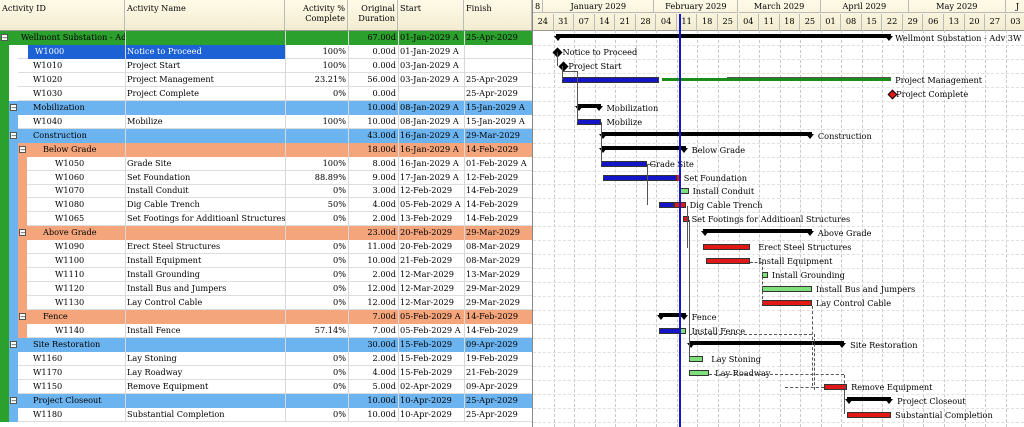 The width and height of the screenshot is (1024, 427). Describe the element at coordinates (679, 220) in the screenshot. I see `data-date-line` at that location.